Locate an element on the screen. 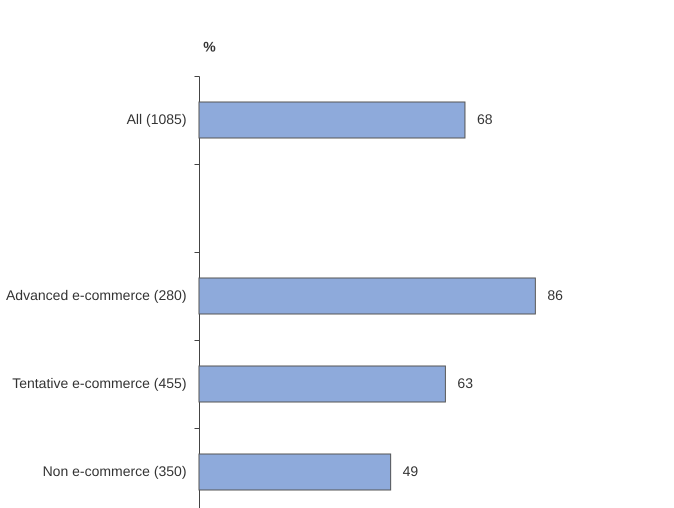  y-tick-label: Advanced e-commerce (280) is located at coordinates (96, 295).